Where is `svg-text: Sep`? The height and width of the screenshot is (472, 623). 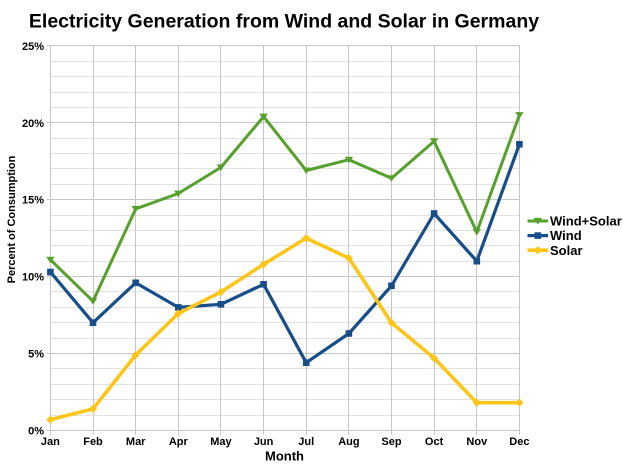
svg-text: Sep is located at coordinates (391, 442).